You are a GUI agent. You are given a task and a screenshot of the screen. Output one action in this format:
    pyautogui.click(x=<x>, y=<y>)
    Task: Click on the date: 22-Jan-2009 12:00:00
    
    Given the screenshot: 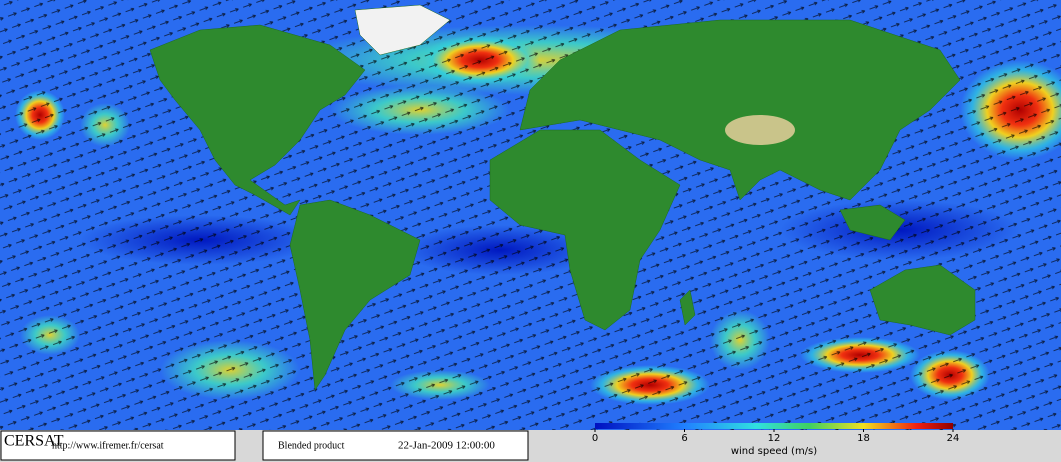 What is the action you would take?
    pyautogui.click(x=446, y=446)
    